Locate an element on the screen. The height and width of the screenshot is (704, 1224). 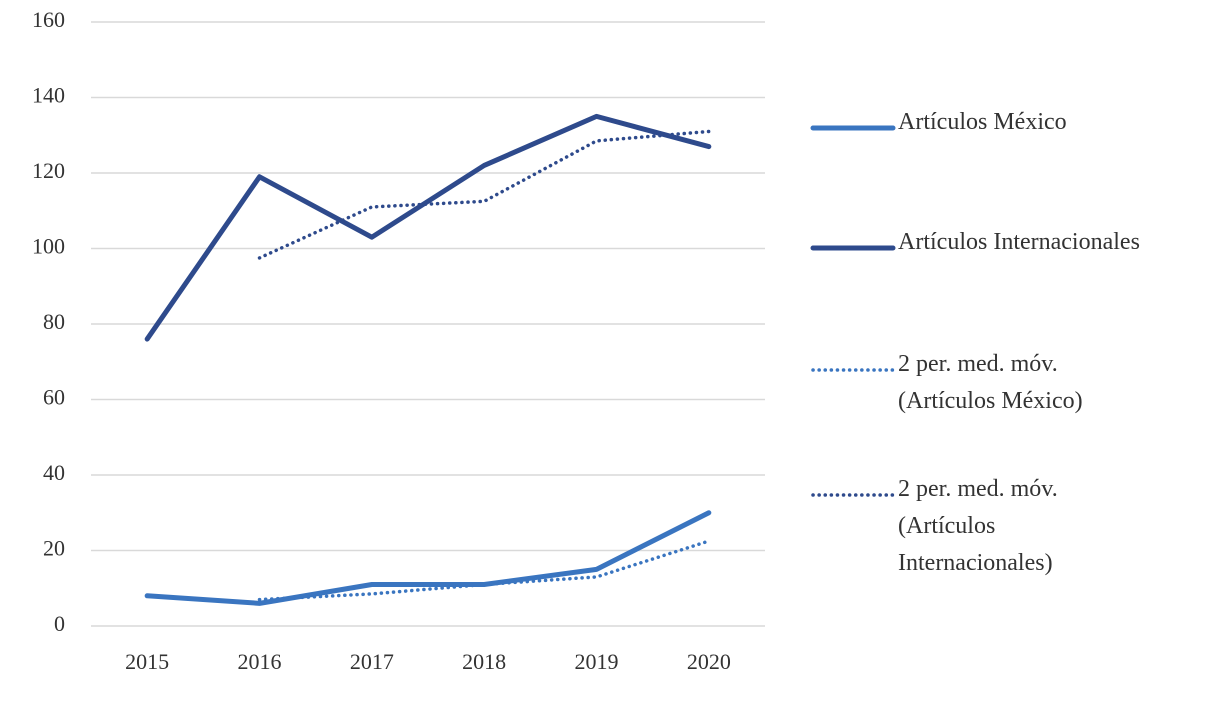
legend-item: Artículos México is located at coordinates (938, 125).